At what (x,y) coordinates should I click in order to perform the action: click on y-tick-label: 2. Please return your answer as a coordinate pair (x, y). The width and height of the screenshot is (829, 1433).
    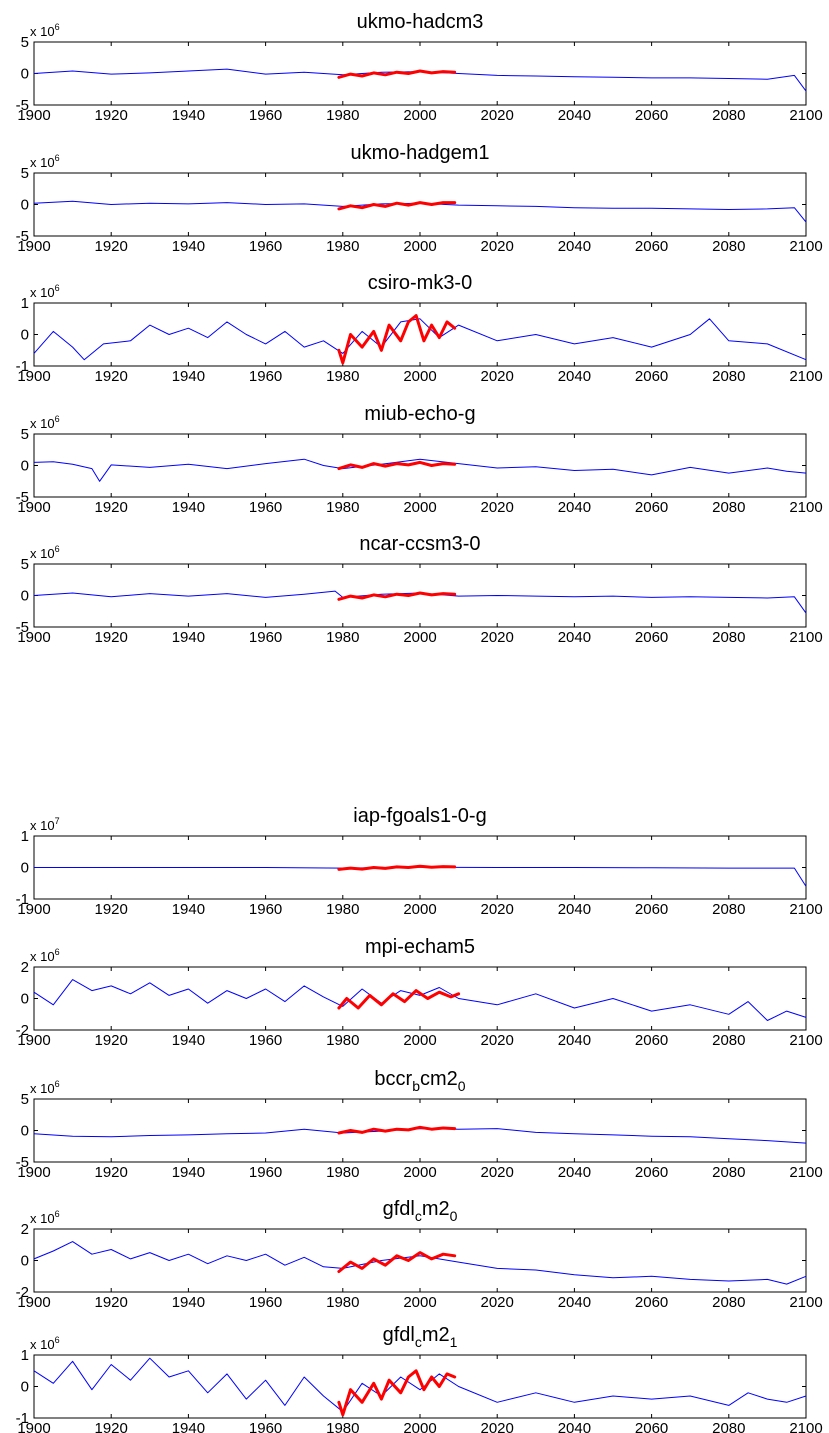
    Looking at the image, I should click on (25, 1229).